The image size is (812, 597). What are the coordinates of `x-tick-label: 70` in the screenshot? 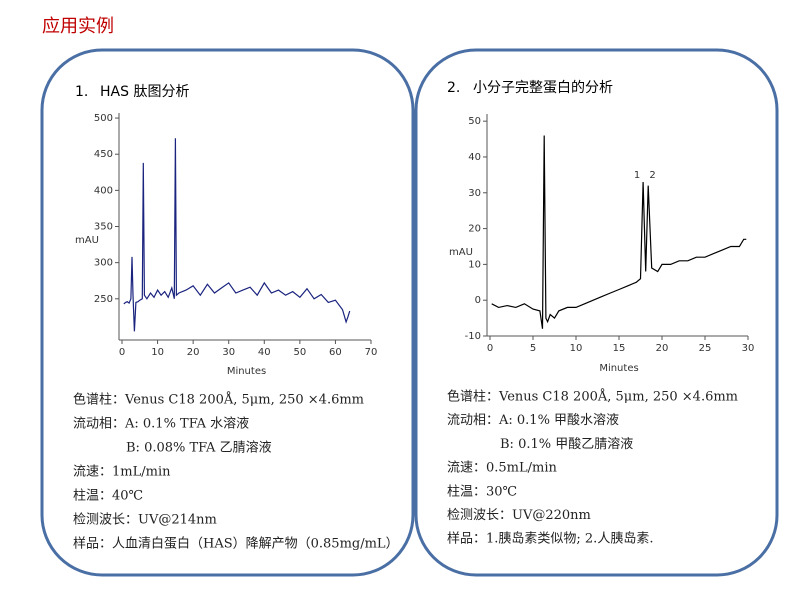 It's located at (371, 352).